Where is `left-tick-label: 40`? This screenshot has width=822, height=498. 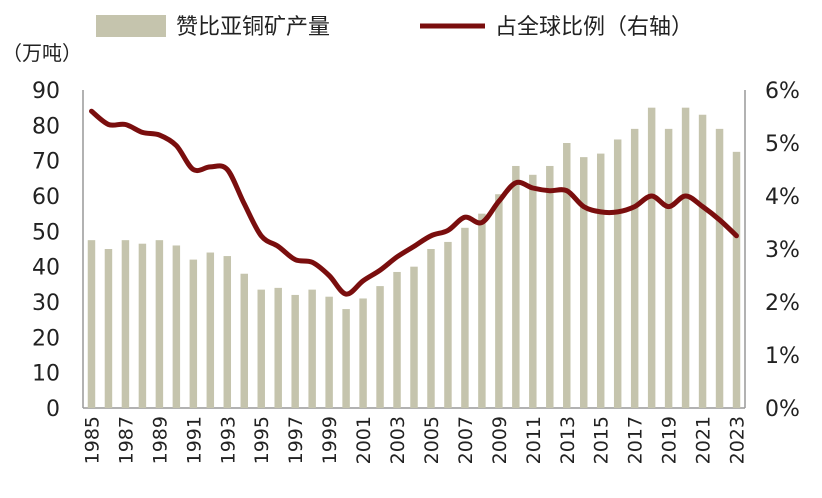 left-tick-label: 40 is located at coordinates (46, 268).